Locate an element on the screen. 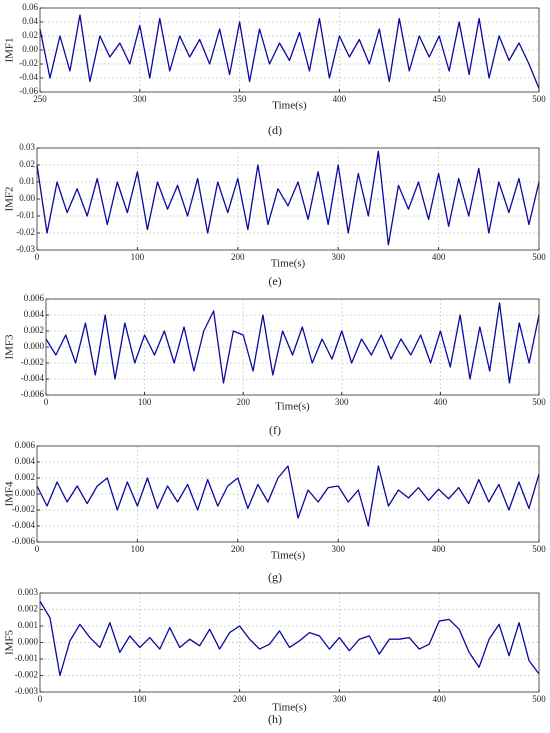 The height and width of the screenshot is (733, 550). y-tick-label: -0.01 is located at coordinates (25, 215).